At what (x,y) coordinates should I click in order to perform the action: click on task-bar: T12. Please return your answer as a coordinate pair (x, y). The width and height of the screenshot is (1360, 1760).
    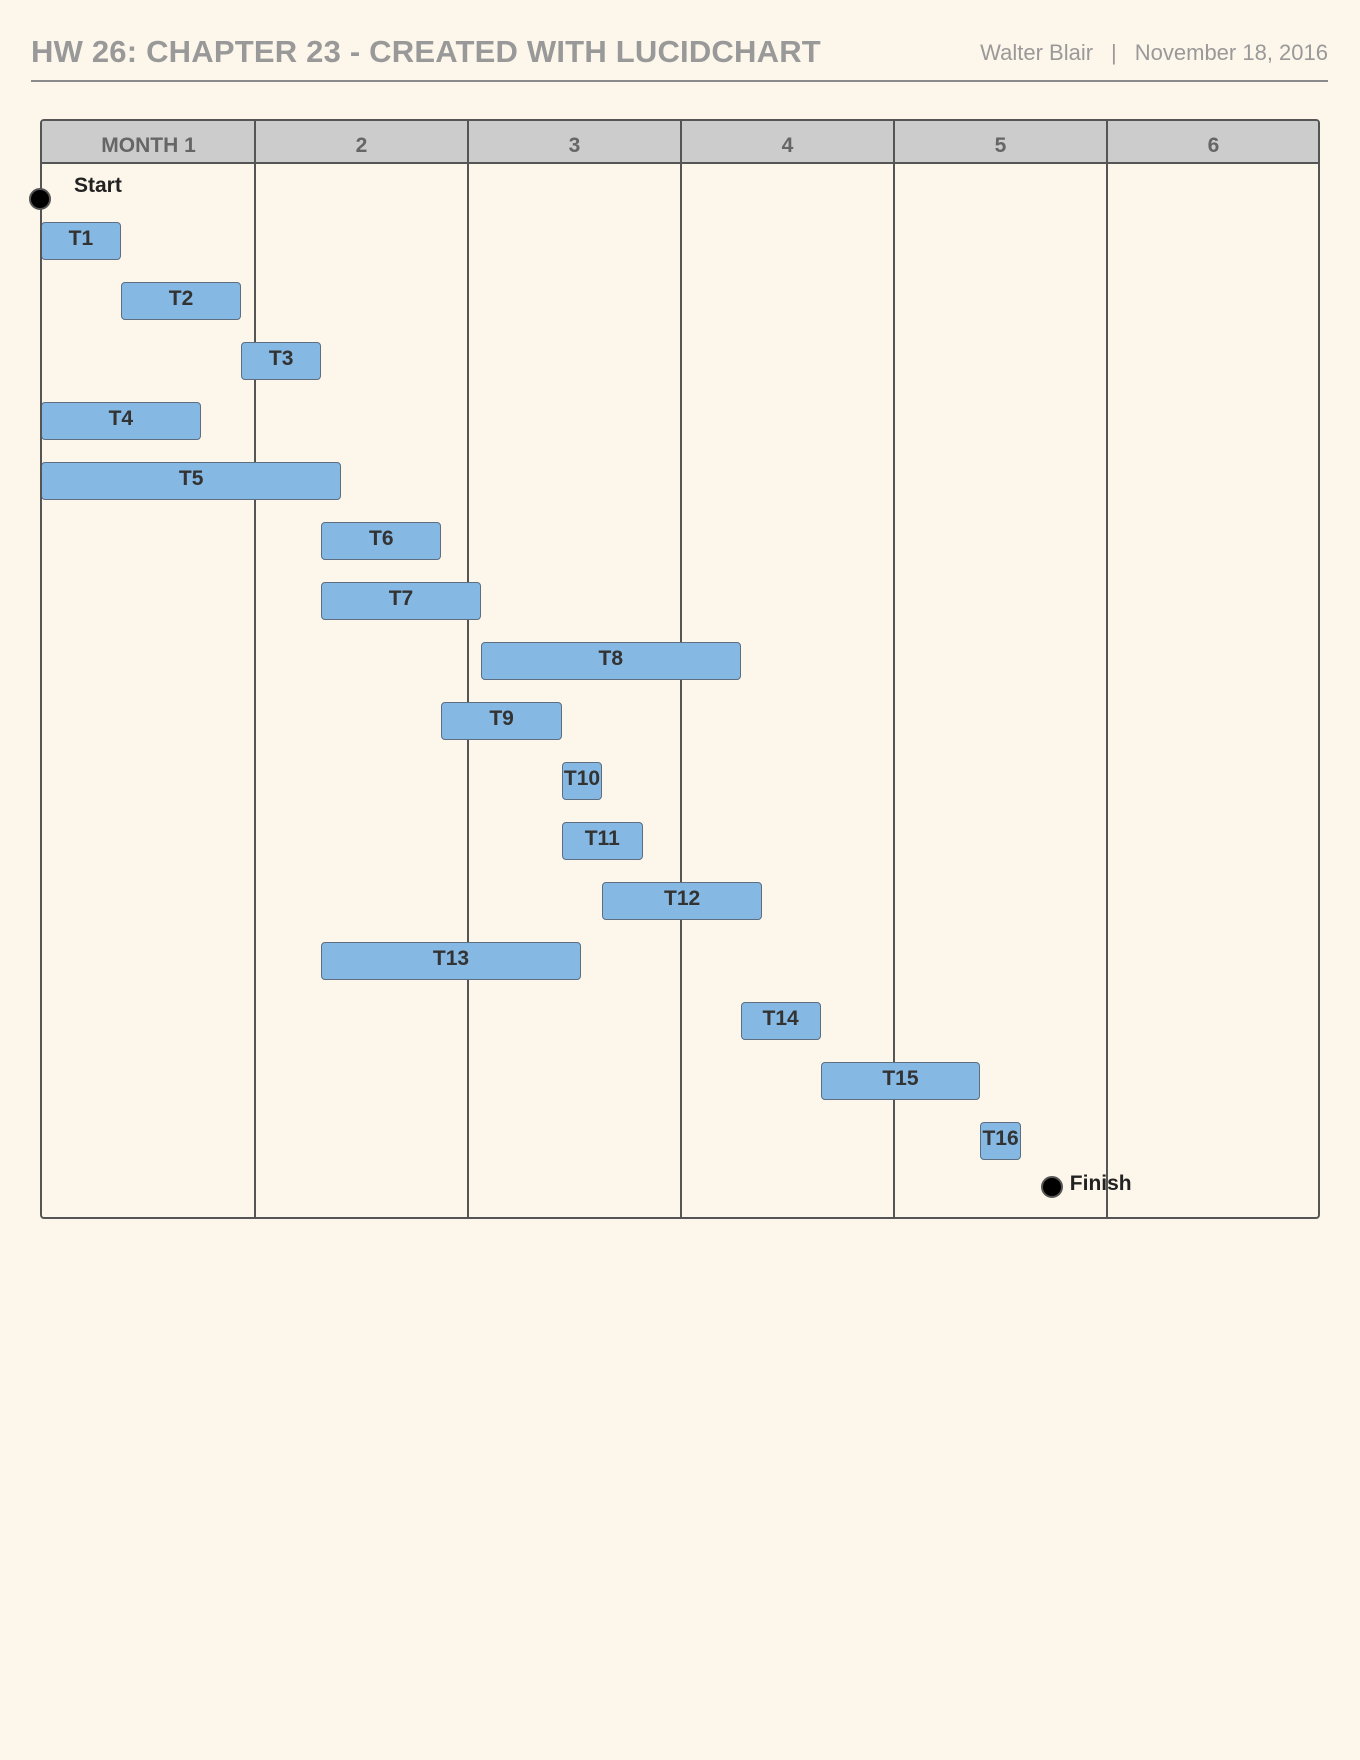
    Looking at the image, I should click on (682, 901).